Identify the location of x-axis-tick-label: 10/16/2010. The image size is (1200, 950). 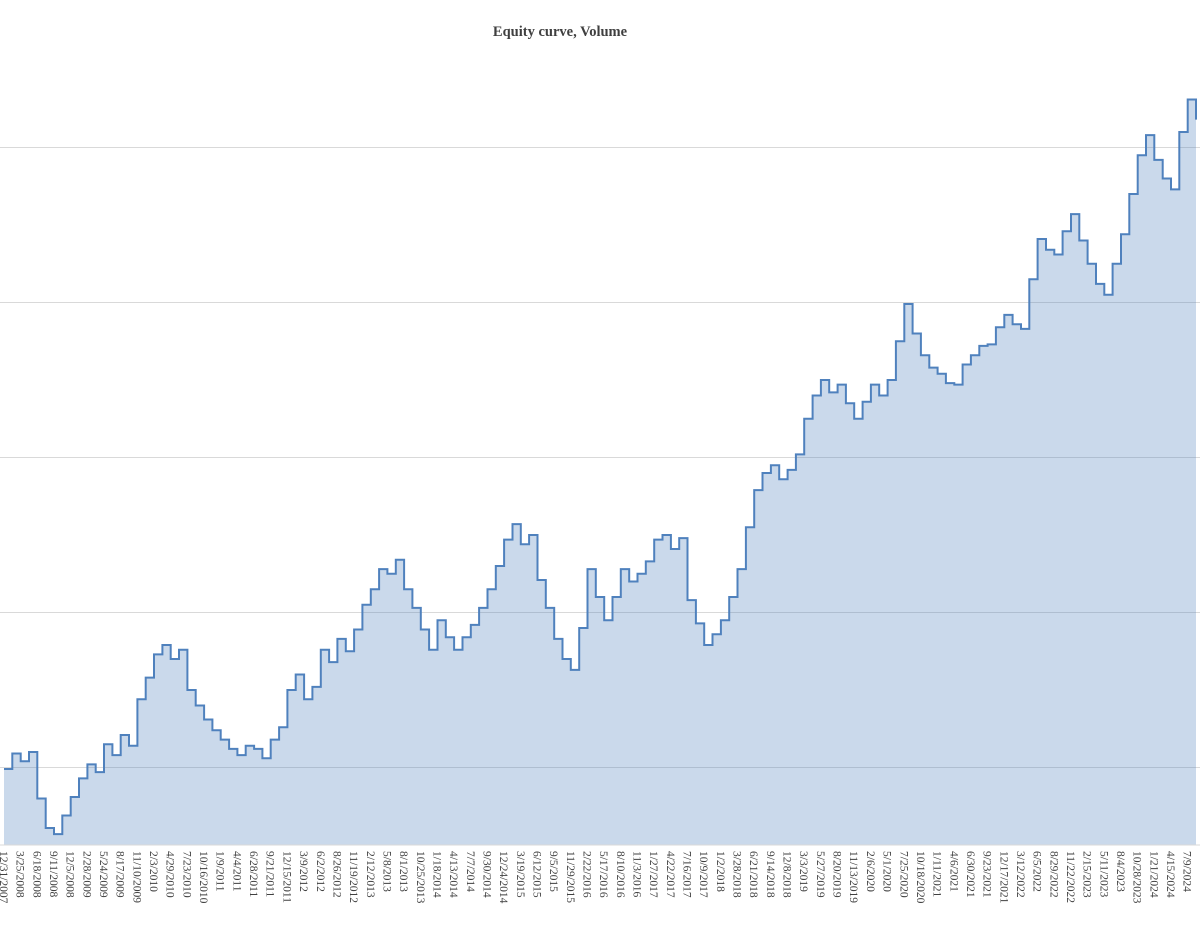
(203, 877).